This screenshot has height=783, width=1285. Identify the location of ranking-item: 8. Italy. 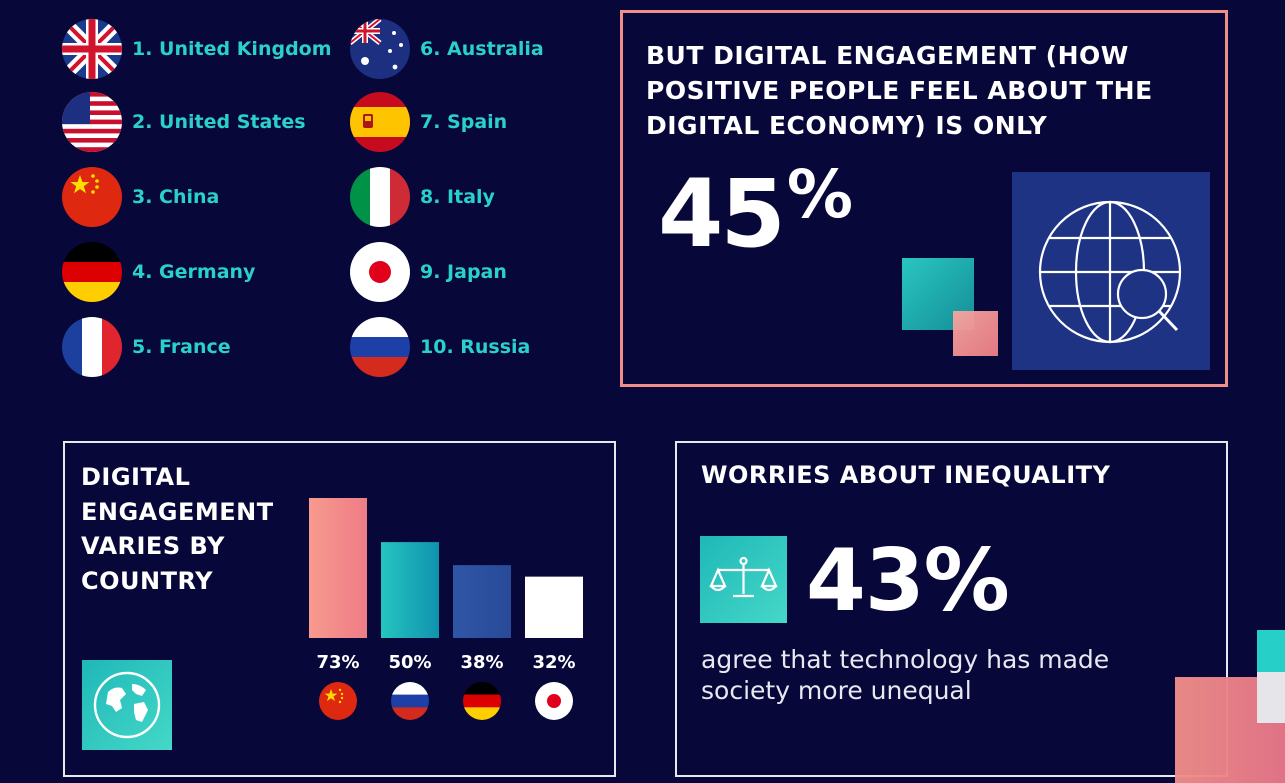
(422, 197).